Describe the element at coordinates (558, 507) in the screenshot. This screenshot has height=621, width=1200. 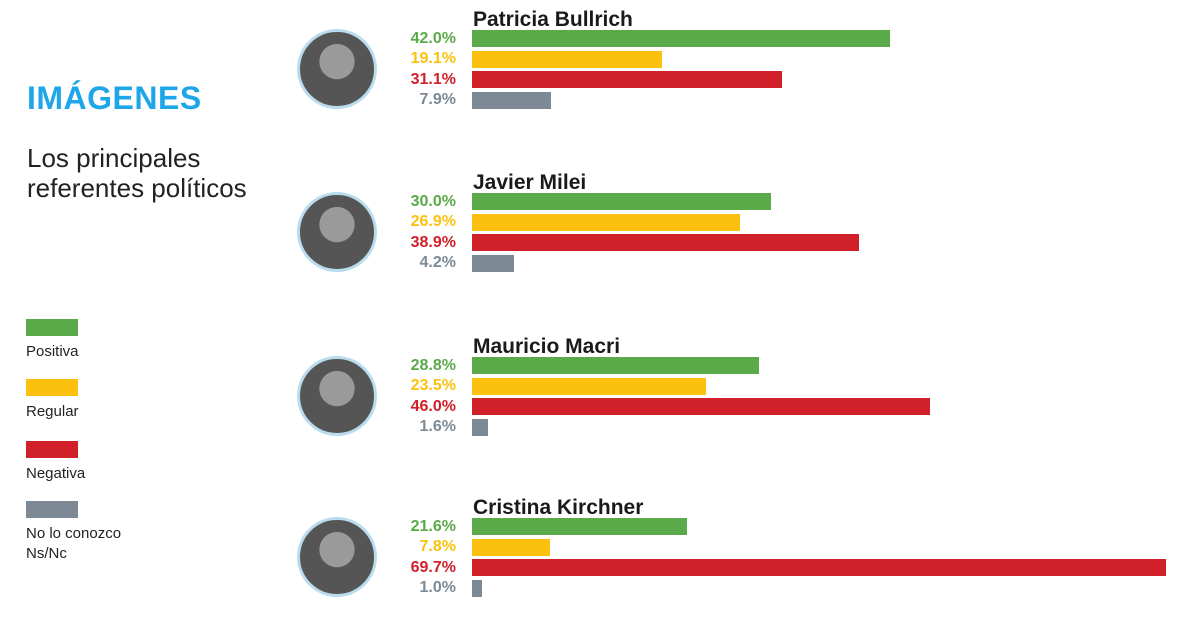
I see `category-label: Cristina Kirchner` at that location.